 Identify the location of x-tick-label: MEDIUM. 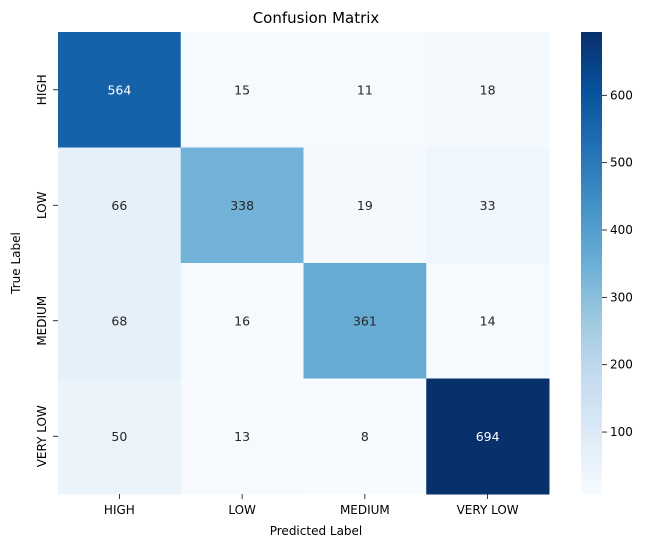
(365, 510).